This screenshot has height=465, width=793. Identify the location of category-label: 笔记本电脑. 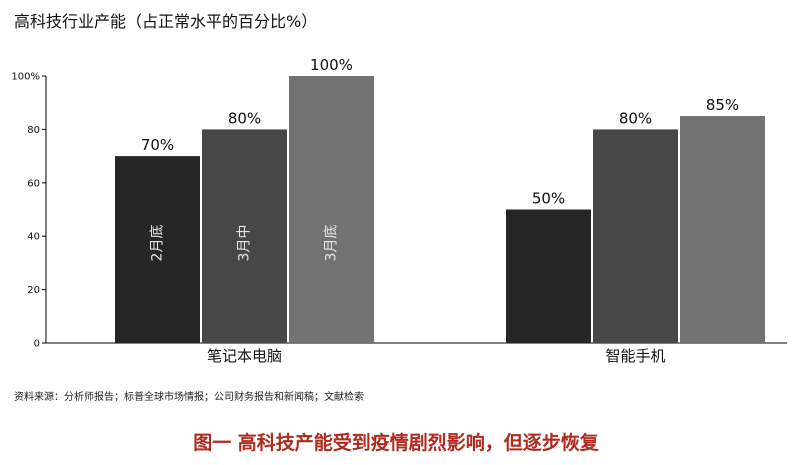
(244, 356).